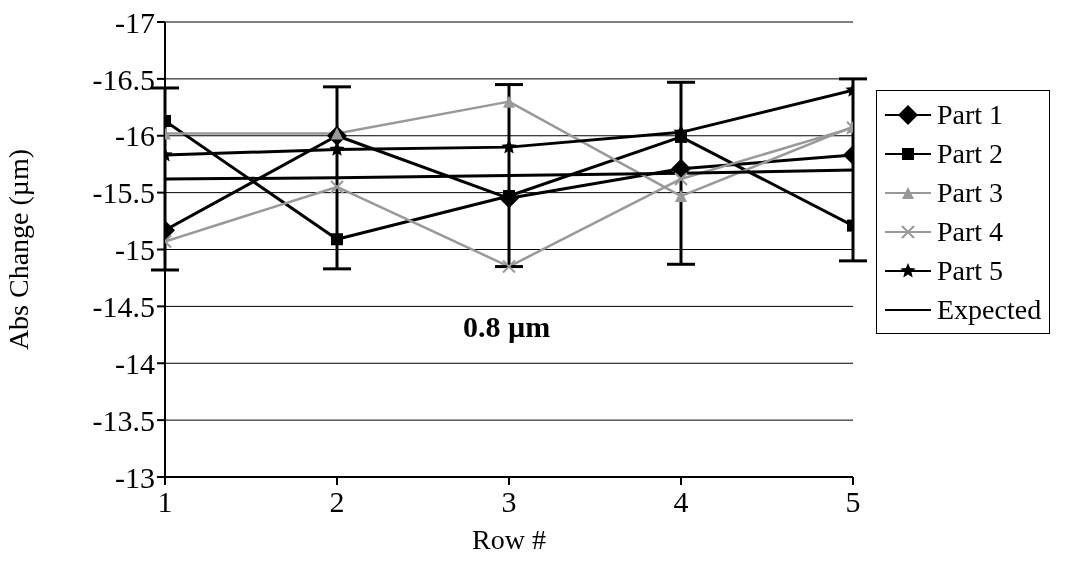 The height and width of the screenshot is (565, 1091). Describe the element at coordinates (165, 502) in the screenshot. I see `x-tick-label: 1` at that location.